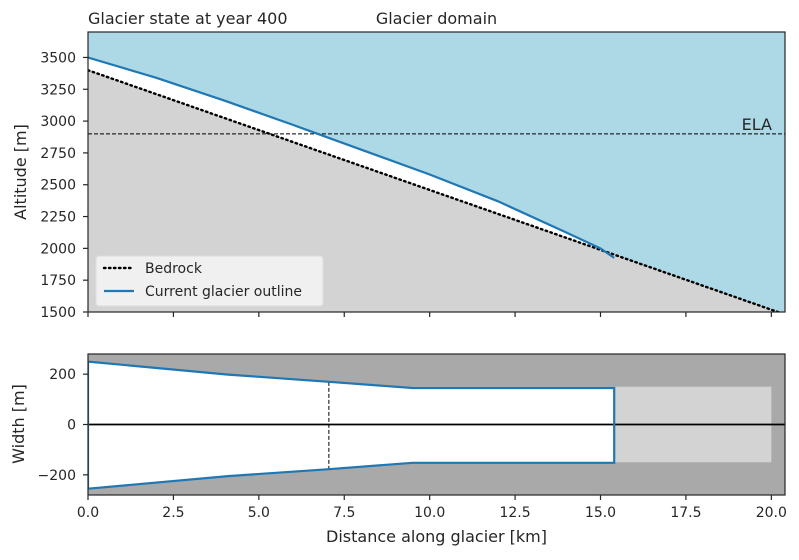 Image resolution: width=799 pixels, height=560 pixels. I want to click on altitude-y-tick-label: 2250, so click(58, 218).